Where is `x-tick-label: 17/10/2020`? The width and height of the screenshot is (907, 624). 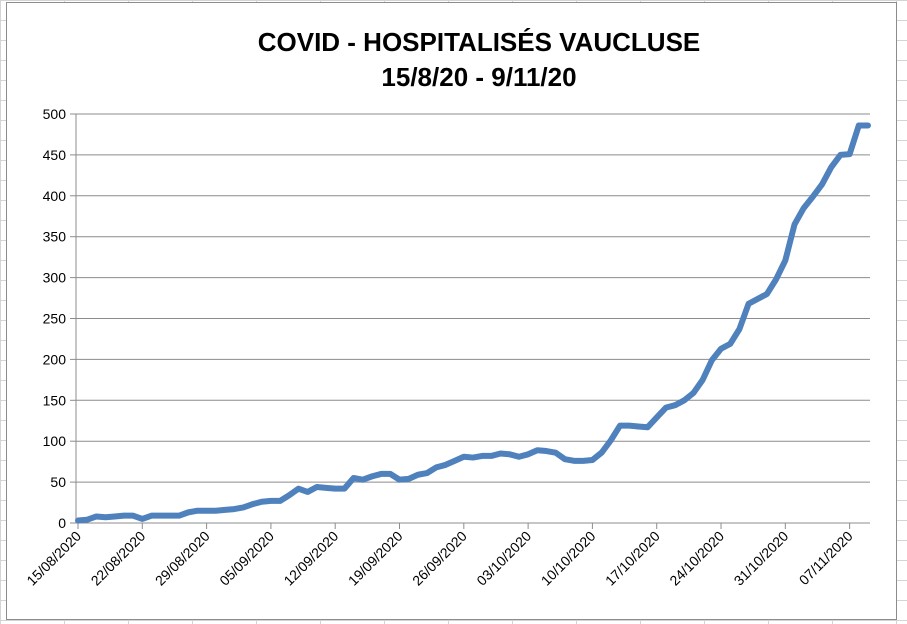
x-tick-label: 17/10/2020 is located at coordinates (632, 558).